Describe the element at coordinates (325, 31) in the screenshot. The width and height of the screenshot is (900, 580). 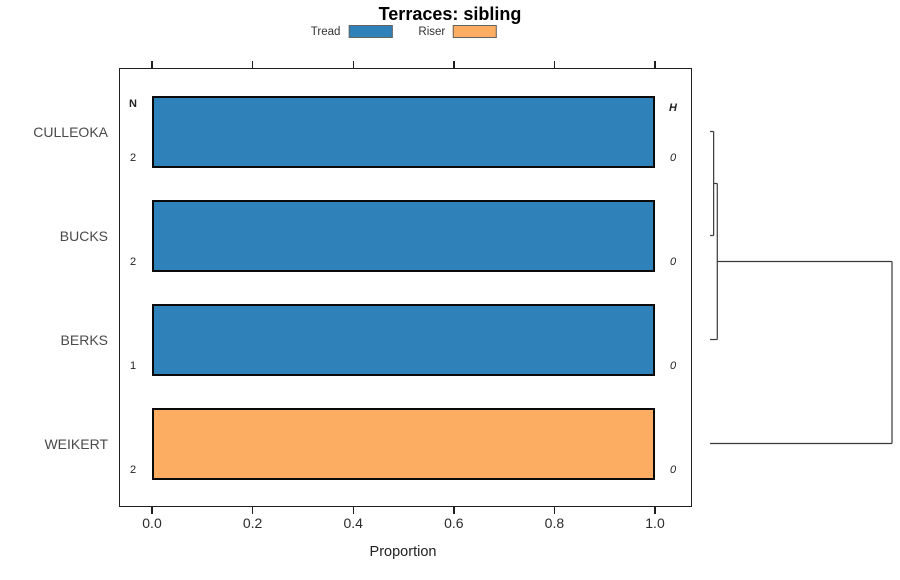
I see `legend-label-tread: Tread` at that location.